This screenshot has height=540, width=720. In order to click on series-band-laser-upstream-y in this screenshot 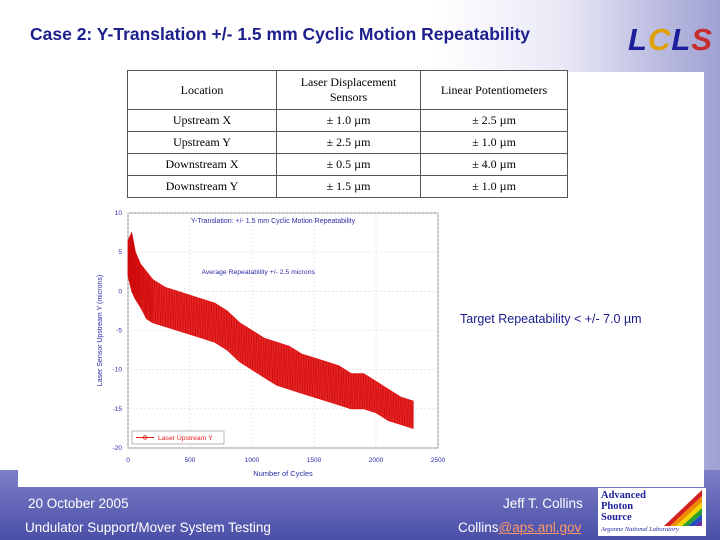, I will do `click(270, 330)`.